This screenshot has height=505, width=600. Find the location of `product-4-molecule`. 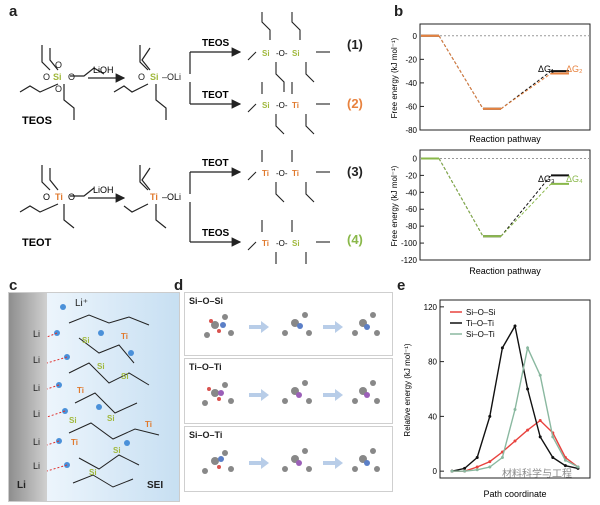

product-4-molecule is located at coordinates (288, 242).